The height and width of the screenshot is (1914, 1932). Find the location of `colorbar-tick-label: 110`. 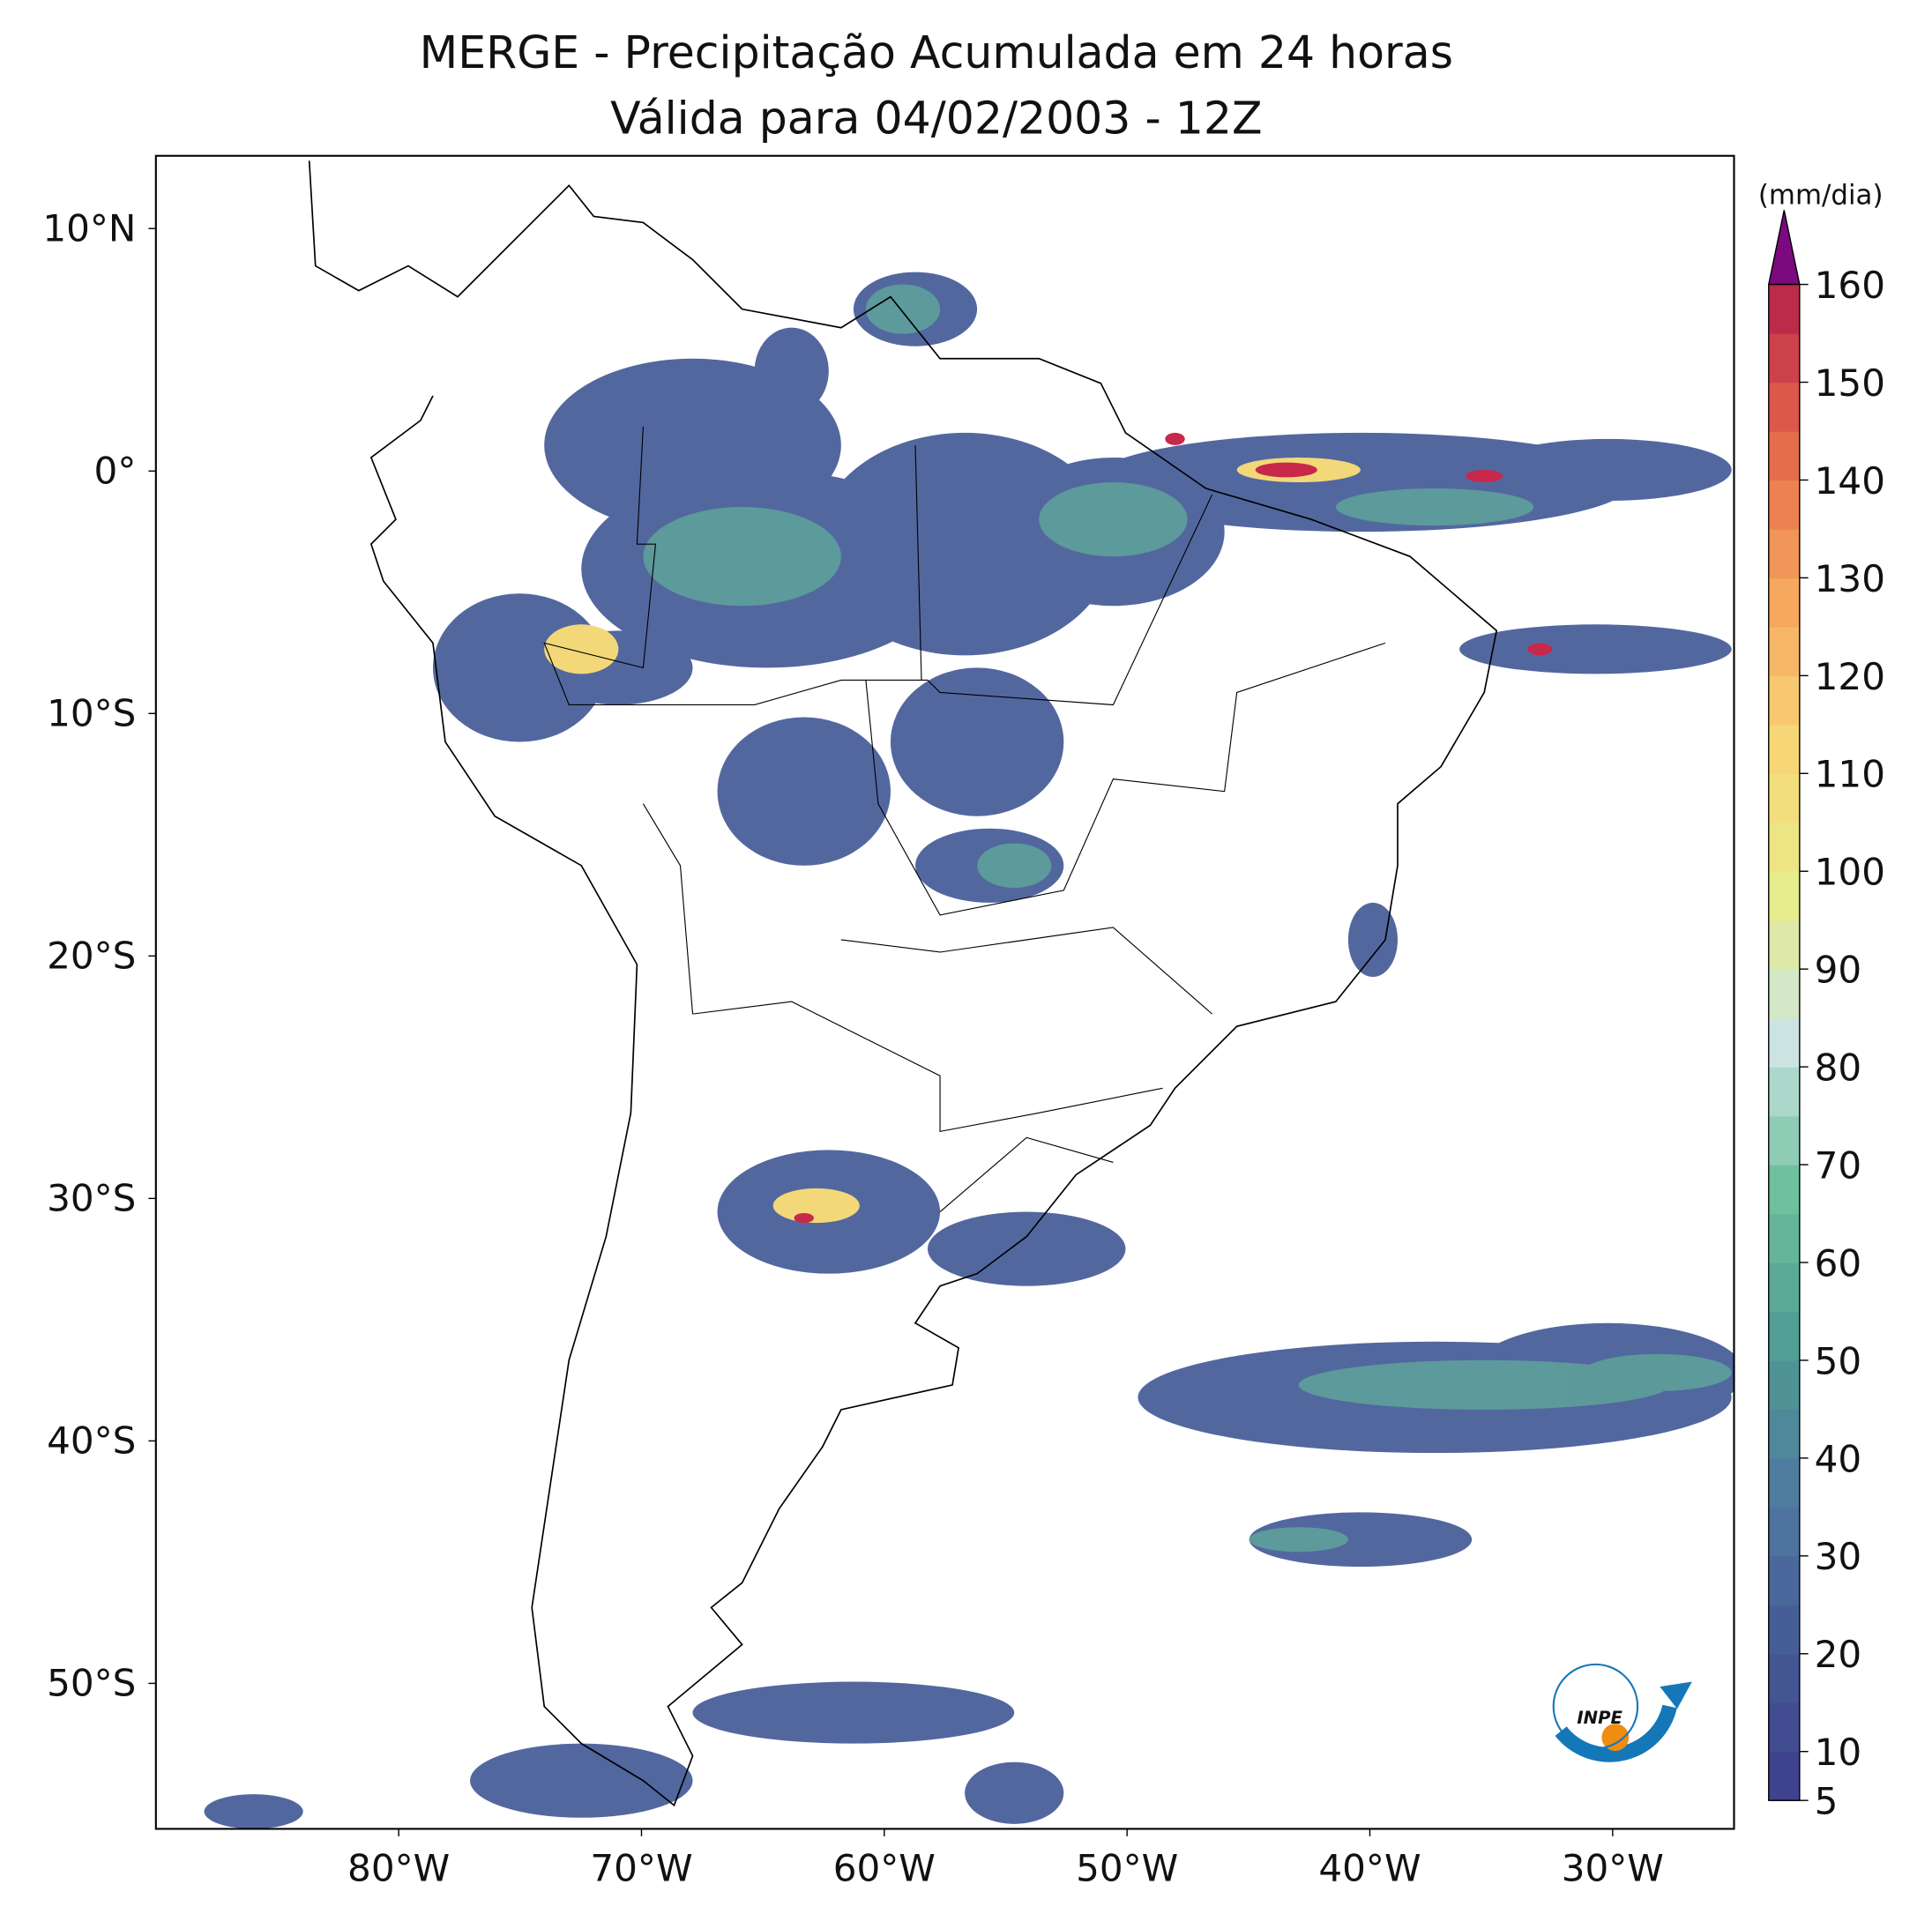

colorbar-tick-label: 110 is located at coordinates (1850, 774).